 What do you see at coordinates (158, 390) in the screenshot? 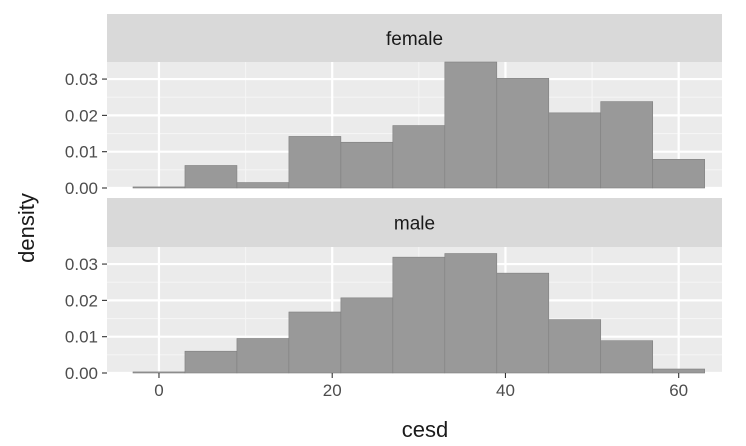
I see `x-tick-label: 0` at bounding box center [158, 390].